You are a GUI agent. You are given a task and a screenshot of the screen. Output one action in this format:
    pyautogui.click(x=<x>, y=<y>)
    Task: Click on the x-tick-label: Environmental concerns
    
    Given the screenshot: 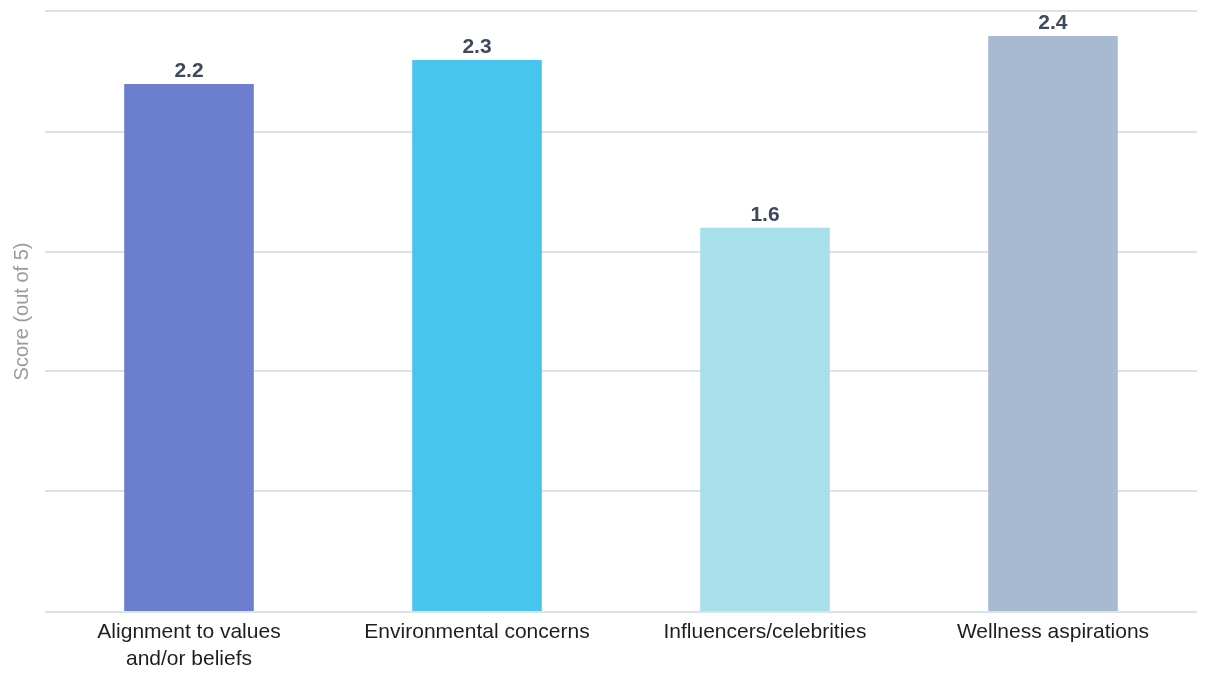 What is the action you would take?
    pyautogui.click(x=477, y=630)
    